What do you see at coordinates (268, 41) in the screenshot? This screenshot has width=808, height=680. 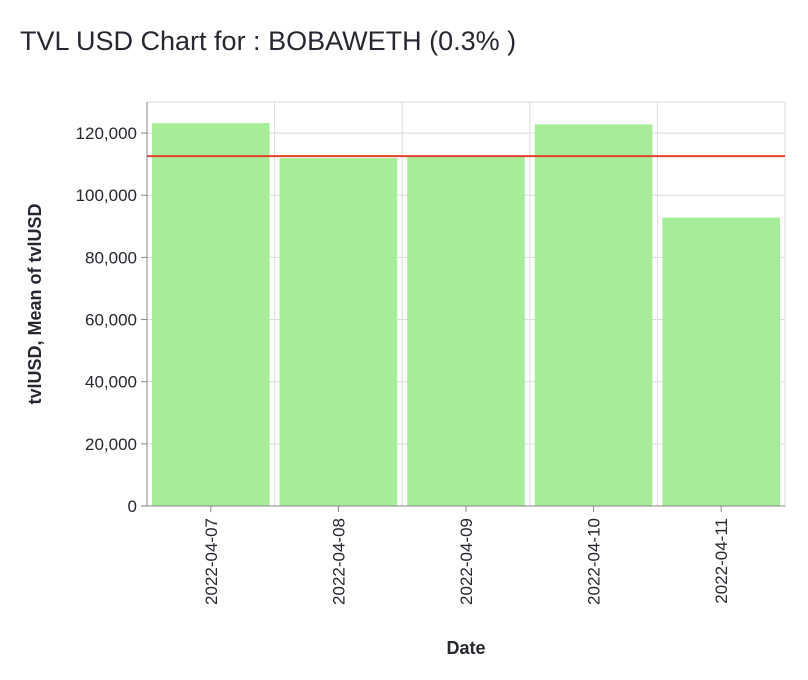 I see `page-title: TVL USD Chart for : BOBAWETH (0.3% )` at bounding box center [268, 41].